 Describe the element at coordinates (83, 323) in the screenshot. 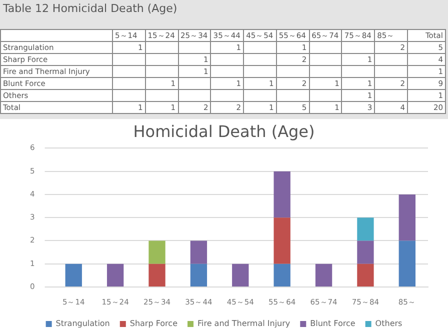

I see `legend-label: Strangulation` at that location.